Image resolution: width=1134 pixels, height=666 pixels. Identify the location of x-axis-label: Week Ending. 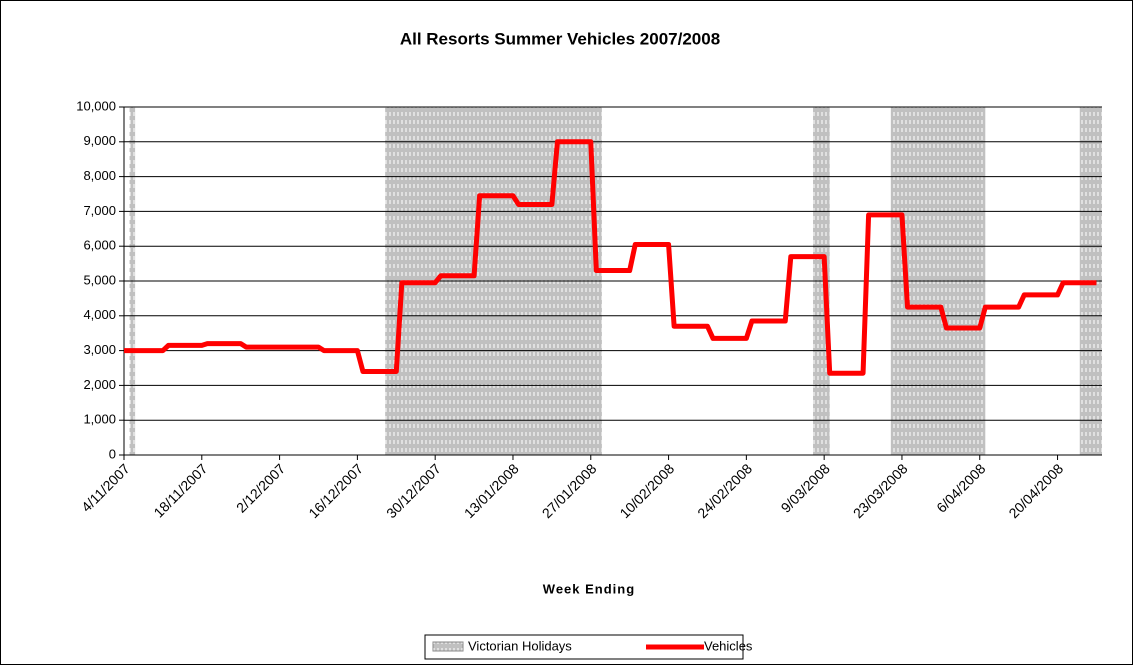
(589, 588).